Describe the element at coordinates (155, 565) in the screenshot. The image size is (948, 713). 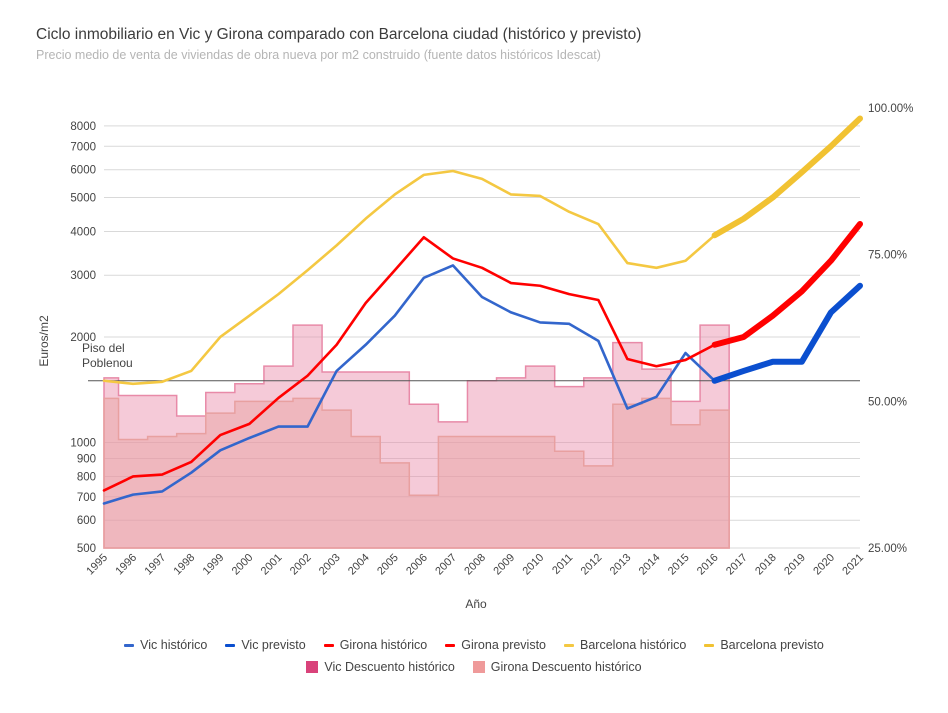
I see `x-tick-label-1997: 1997` at that location.